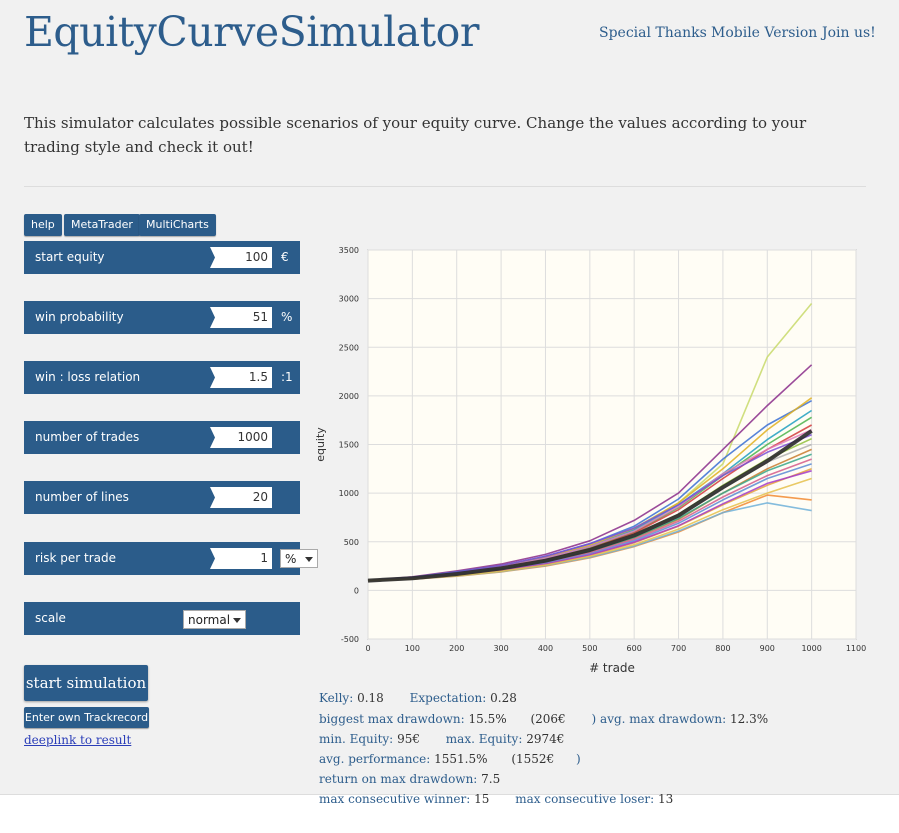 The width and height of the screenshot is (899, 833). Describe the element at coordinates (79, 317) in the screenshot. I see `win-probability-label: win probability` at that location.